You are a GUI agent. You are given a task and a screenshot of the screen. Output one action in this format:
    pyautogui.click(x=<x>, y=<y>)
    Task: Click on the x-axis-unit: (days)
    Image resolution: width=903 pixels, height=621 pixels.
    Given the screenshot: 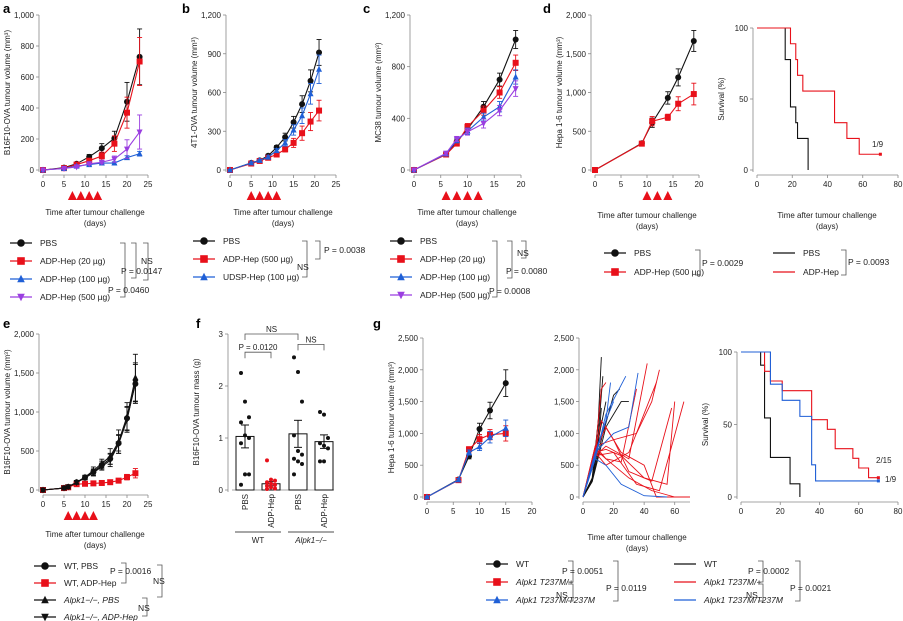 What is the action you would take?
    pyautogui.click(x=283, y=223)
    